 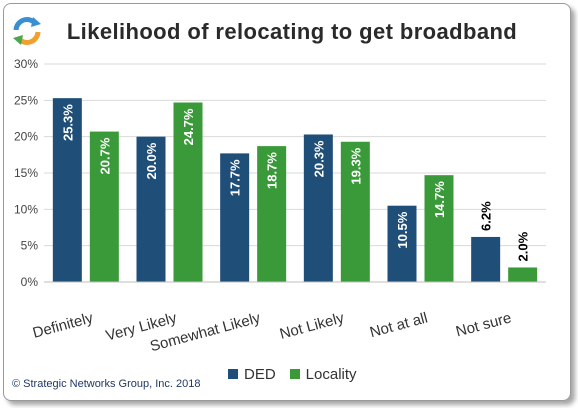 I want to click on data-label: 17.7%, so click(x=235, y=177).